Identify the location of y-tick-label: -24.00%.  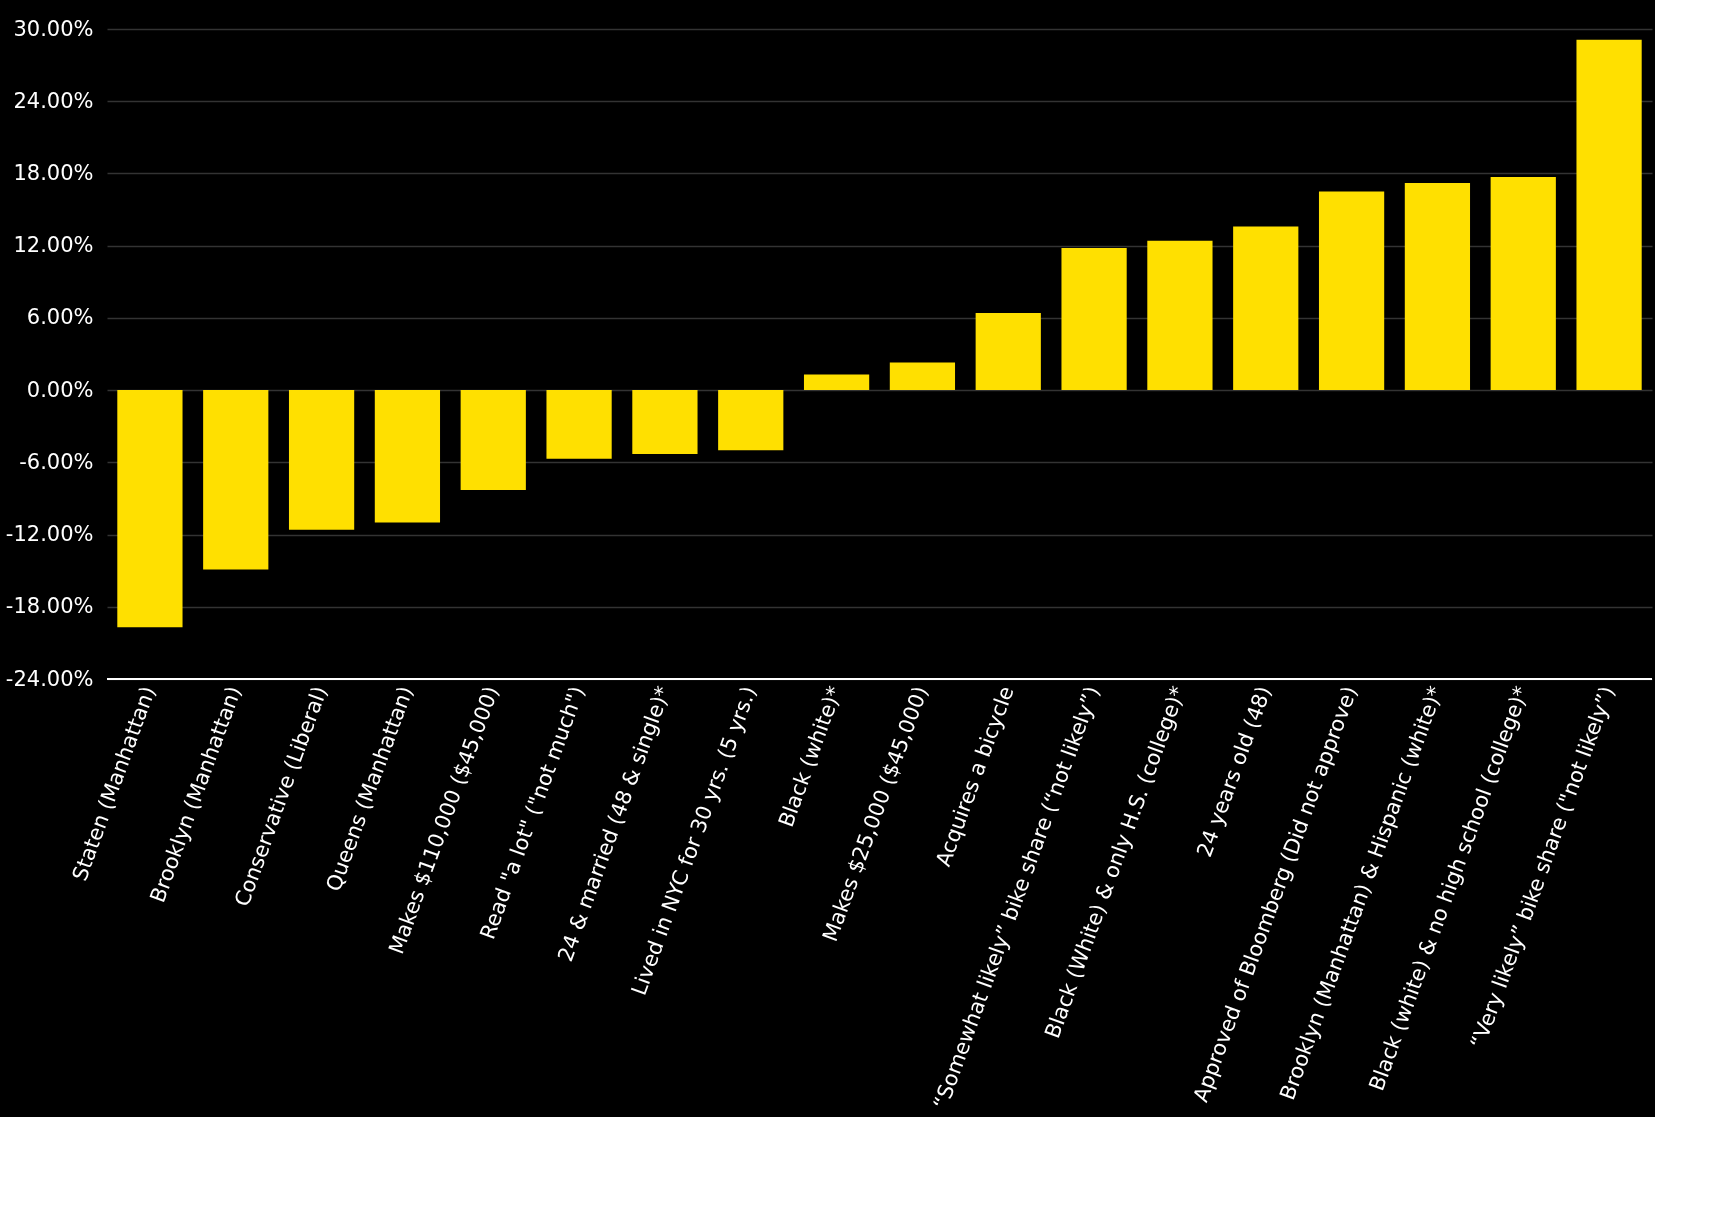
(49, 678).